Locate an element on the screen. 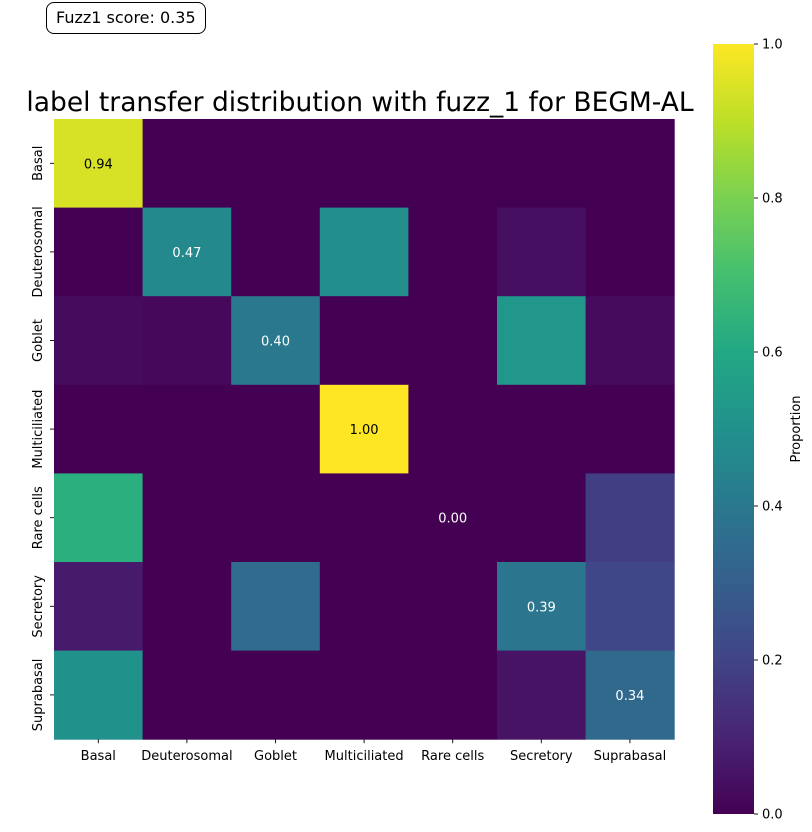 This screenshot has height=832, width=812. x-tick-label: Rare cells is located at coordinates (452, 756).